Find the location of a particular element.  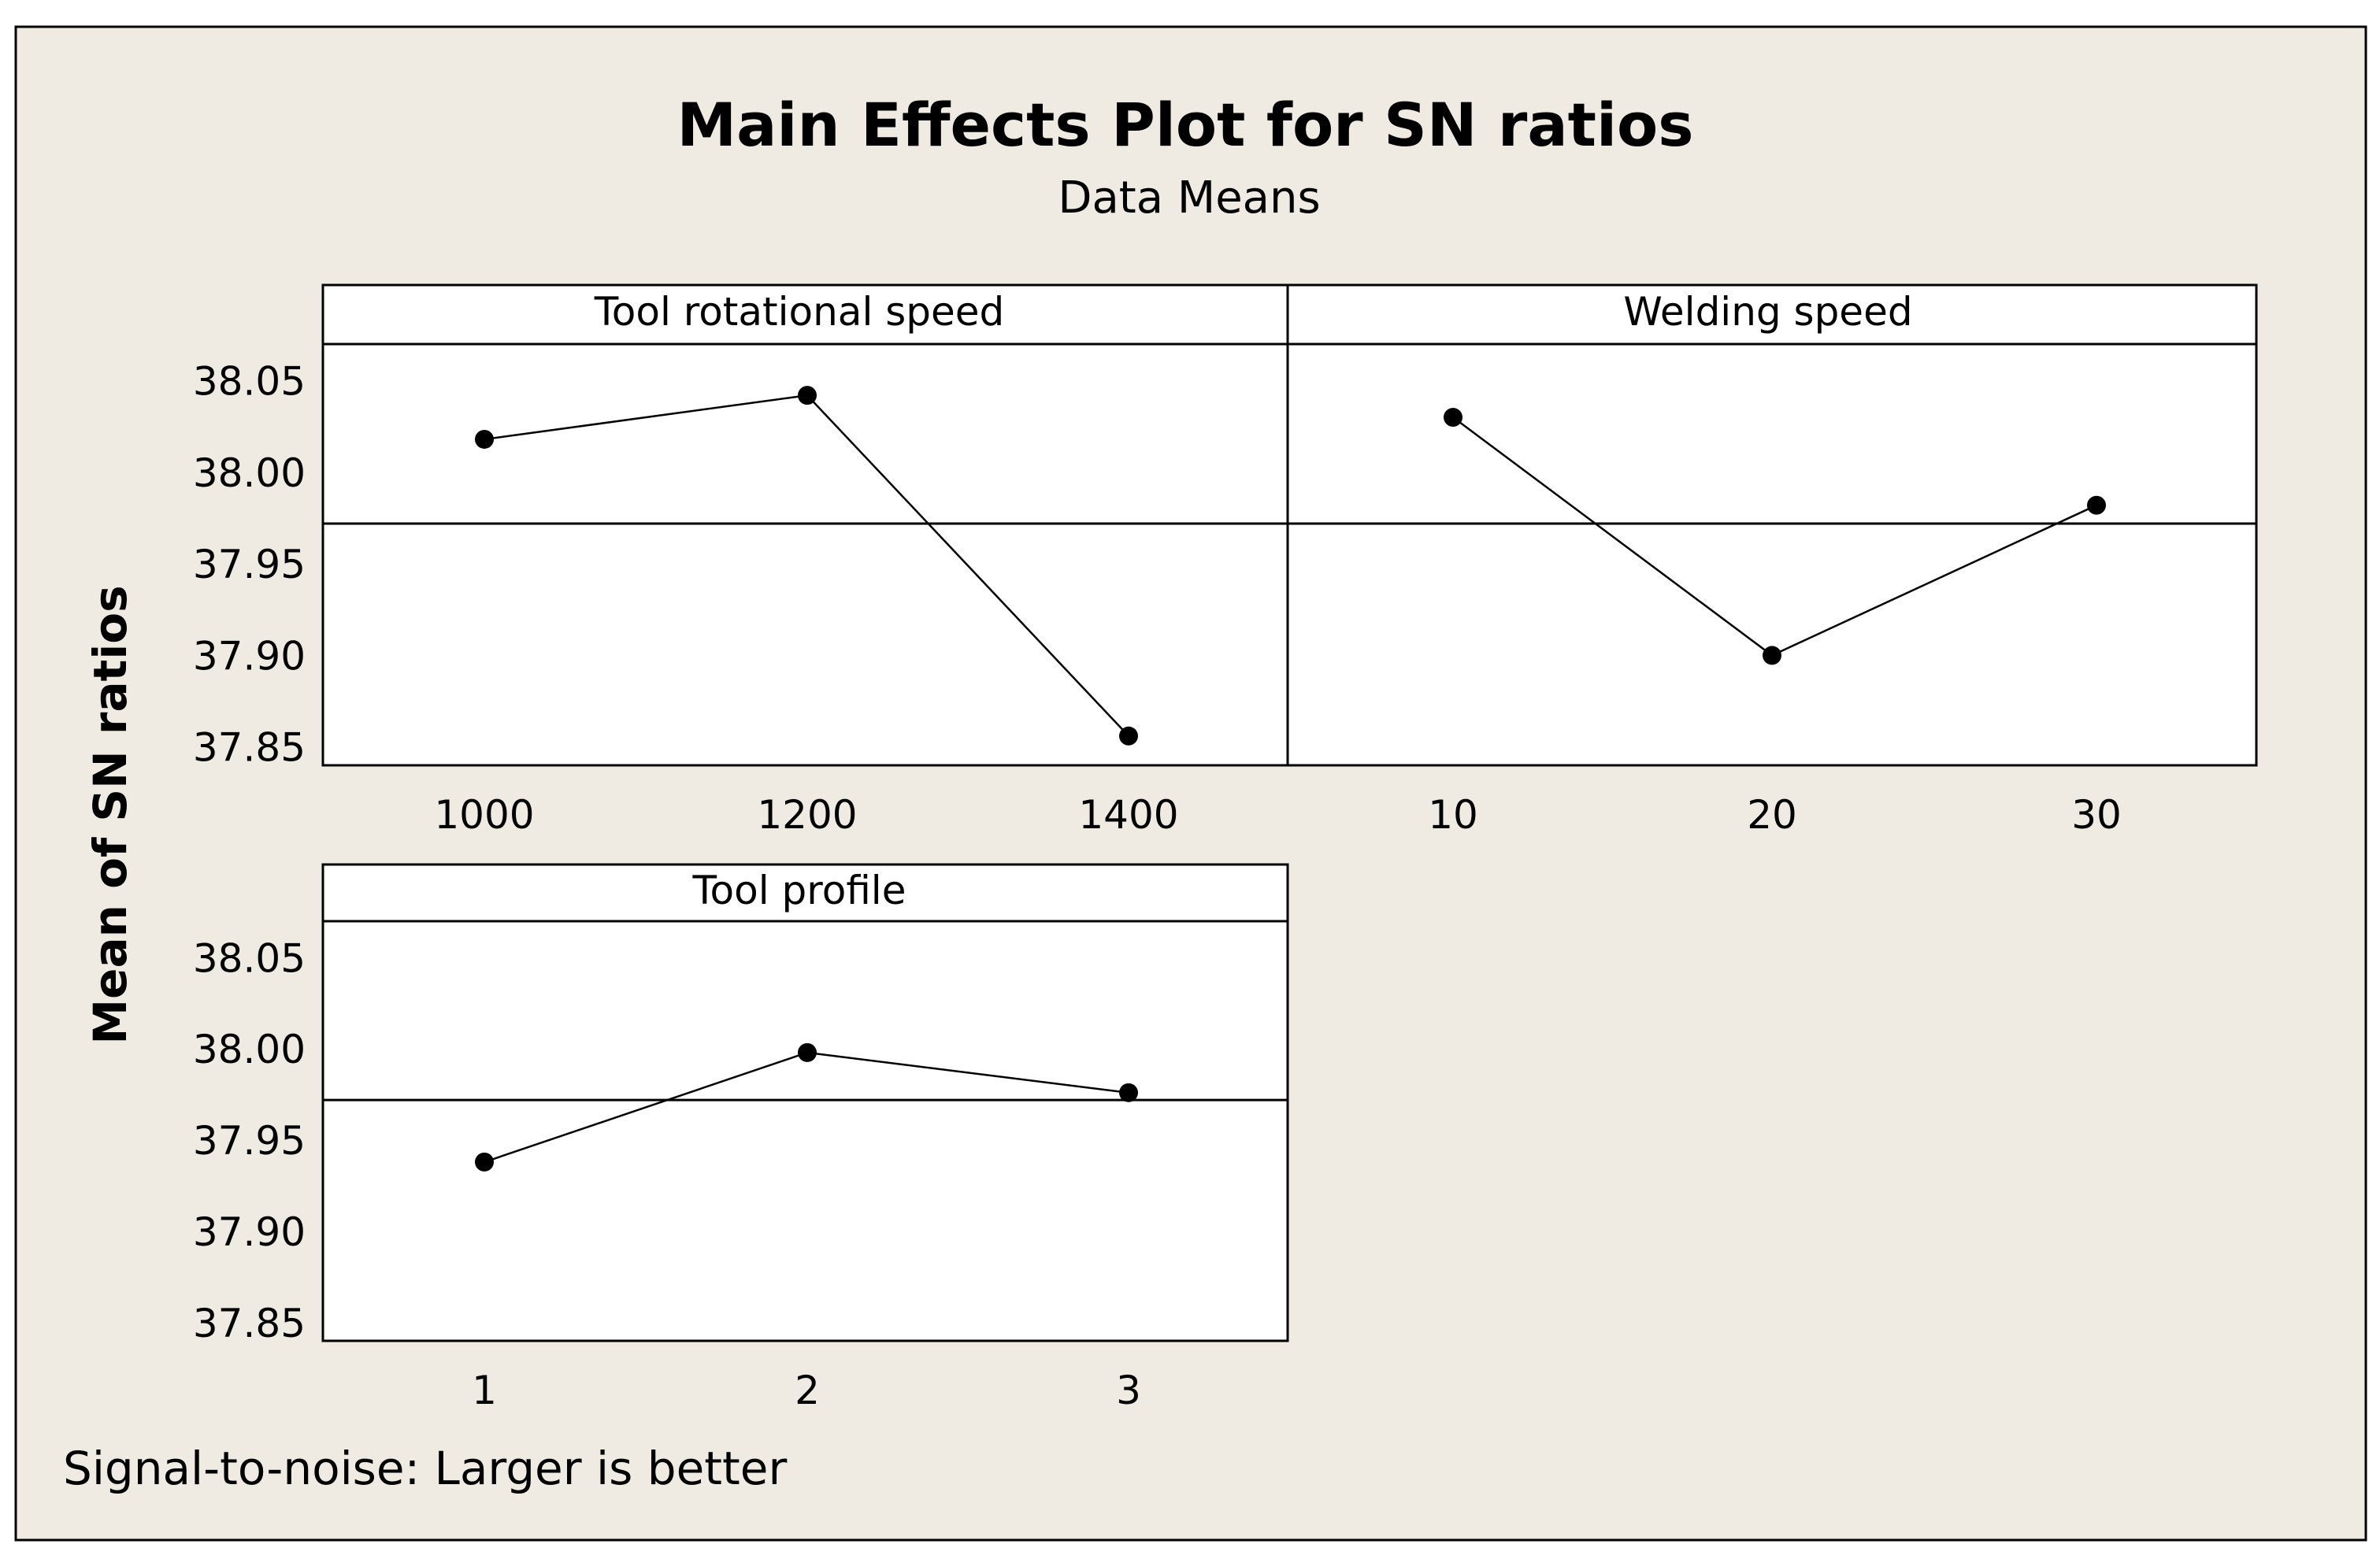

footnote: Signal-to-noise: Larger is better is located at coordinates (425, 1468).